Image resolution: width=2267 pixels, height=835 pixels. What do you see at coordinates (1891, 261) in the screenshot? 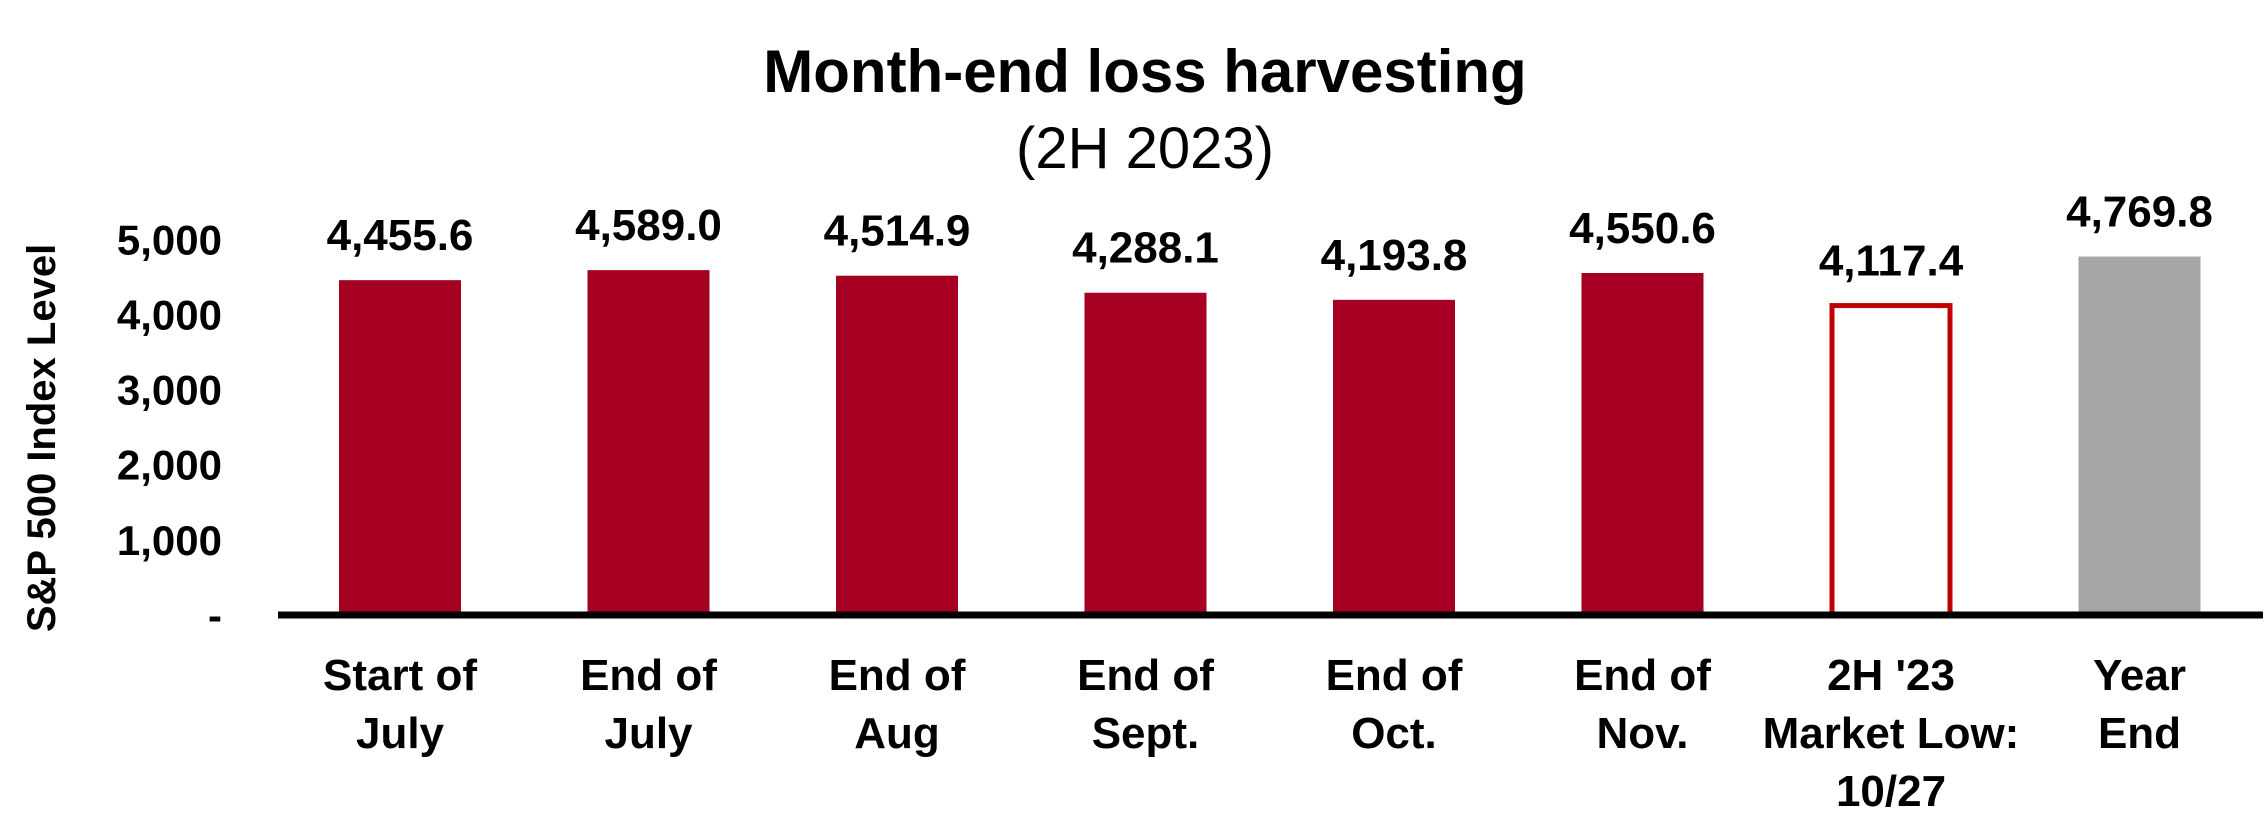
I see `data-label: 4,117.4` at bounding box center [1891, 261].